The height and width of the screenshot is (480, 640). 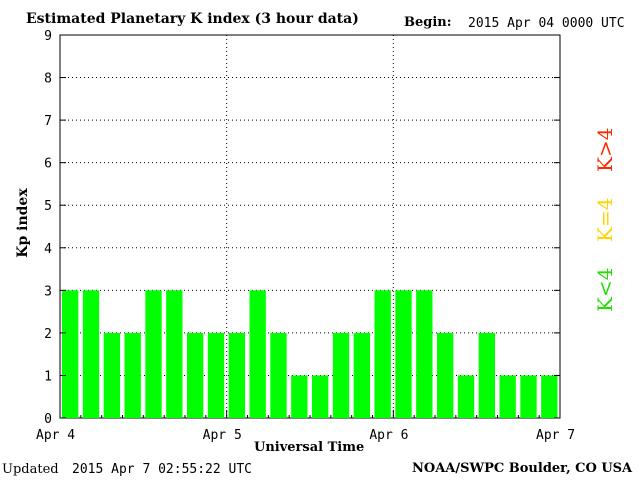 What do you see at coordinates (48, 291) in the screenshot?
I see `y-tick-label: 3` at bounding box center [48, 291].